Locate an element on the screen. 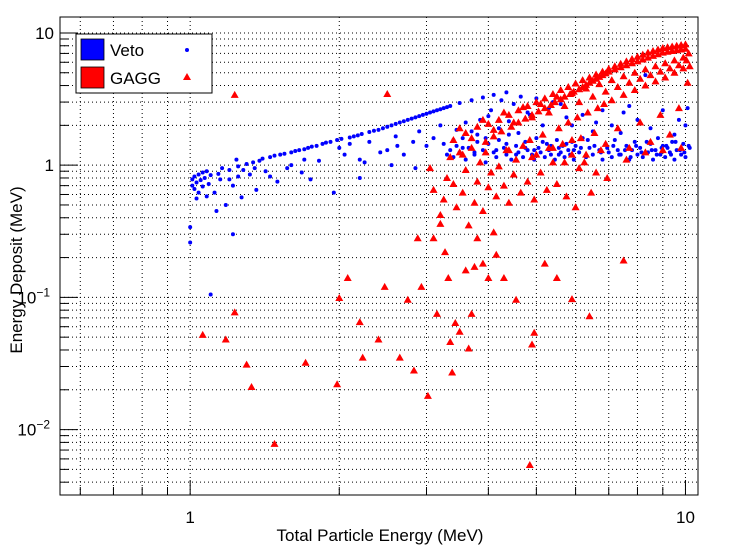 The height and width of the screenshot is (545, 753). x-tick-label: 1 is located at coordinates (189, 517).